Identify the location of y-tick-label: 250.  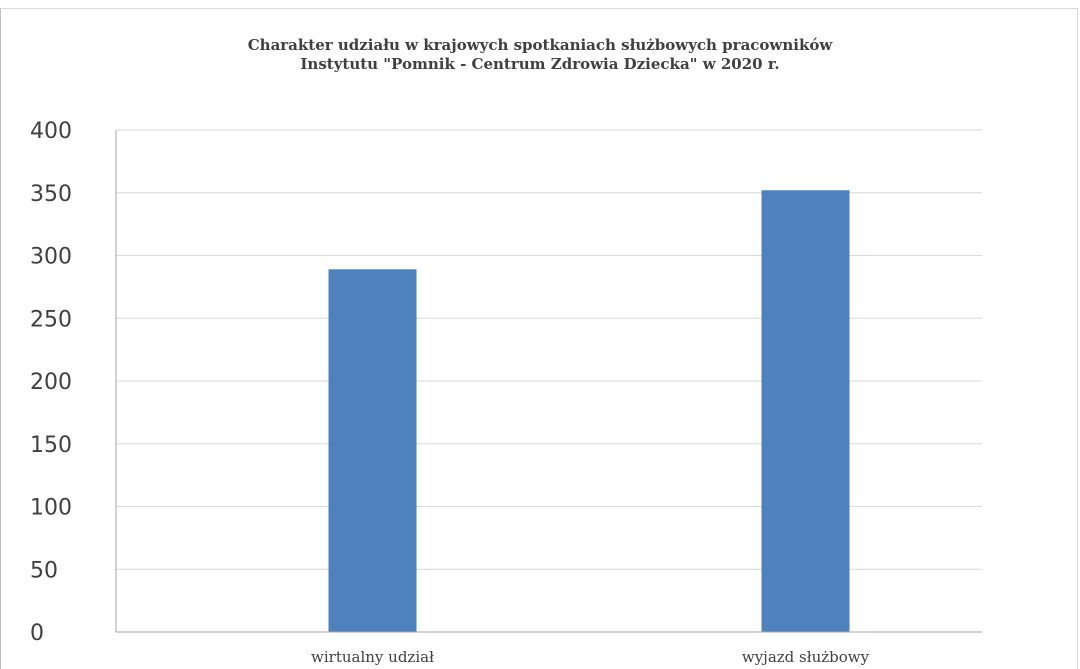
(51, 319).